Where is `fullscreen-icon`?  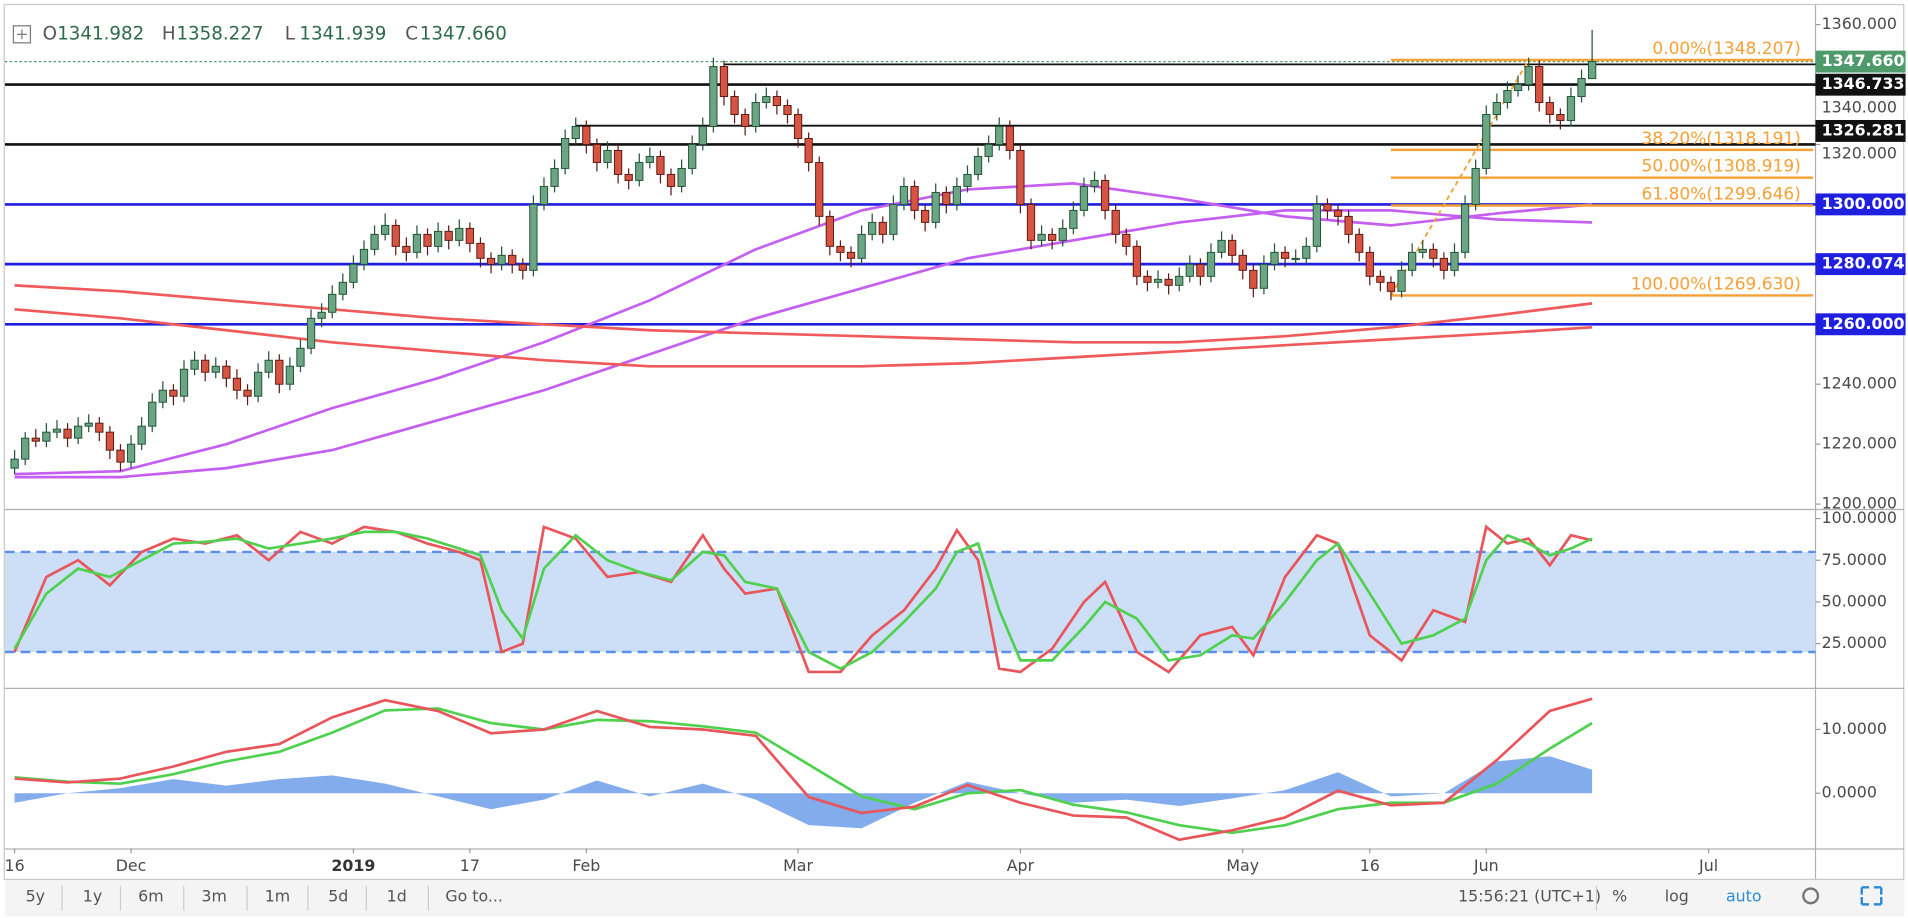 fullscreen-icon is located at coordinates (1871, 896).